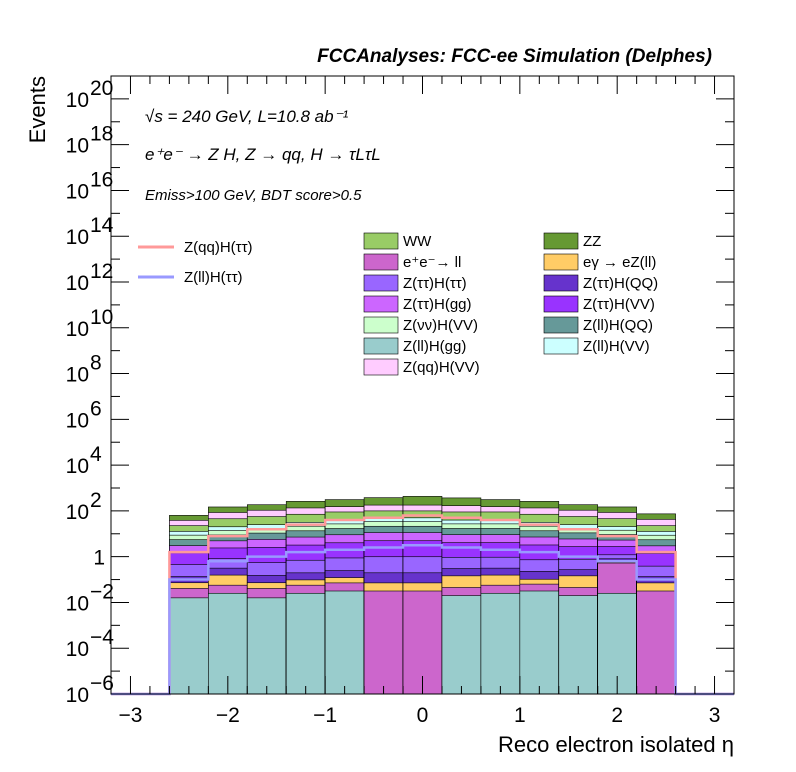 The height and width of the screenshot is (772, 796). What do you see at coordinates (99, 558) in the screenshot?
I see `y-tick-label: 1` at bounding box center [99, 558].